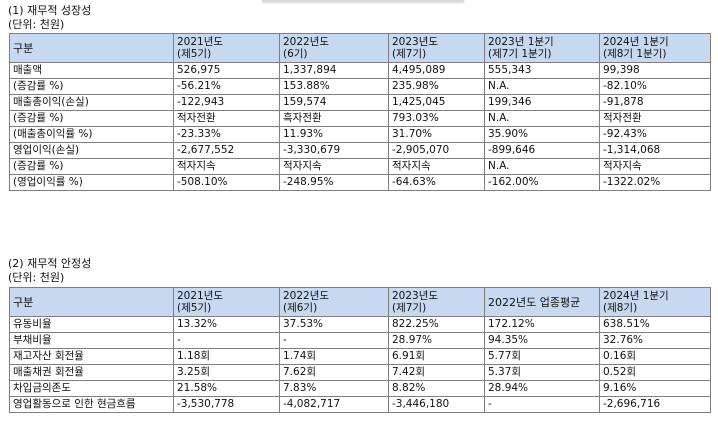  What do you see at coordinates (334, 48) in the screenshot?
I see `header-cell-2022: 2022년도 (6기)` at bounding box center [334, 48].